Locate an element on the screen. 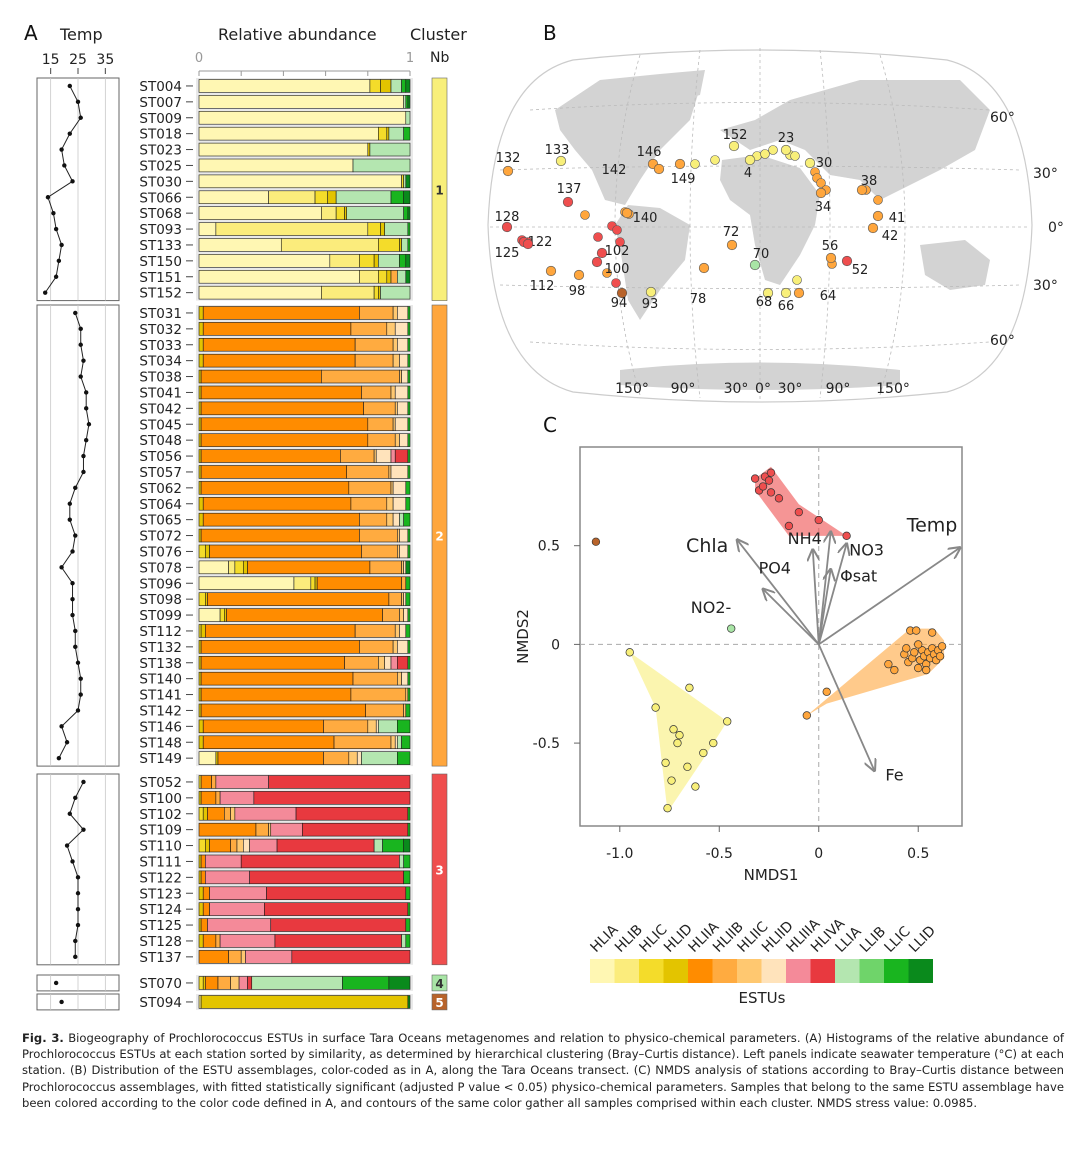 The image size is (1084, 1153). nmds-point-cluster3 is located at coordinates (771, 492).